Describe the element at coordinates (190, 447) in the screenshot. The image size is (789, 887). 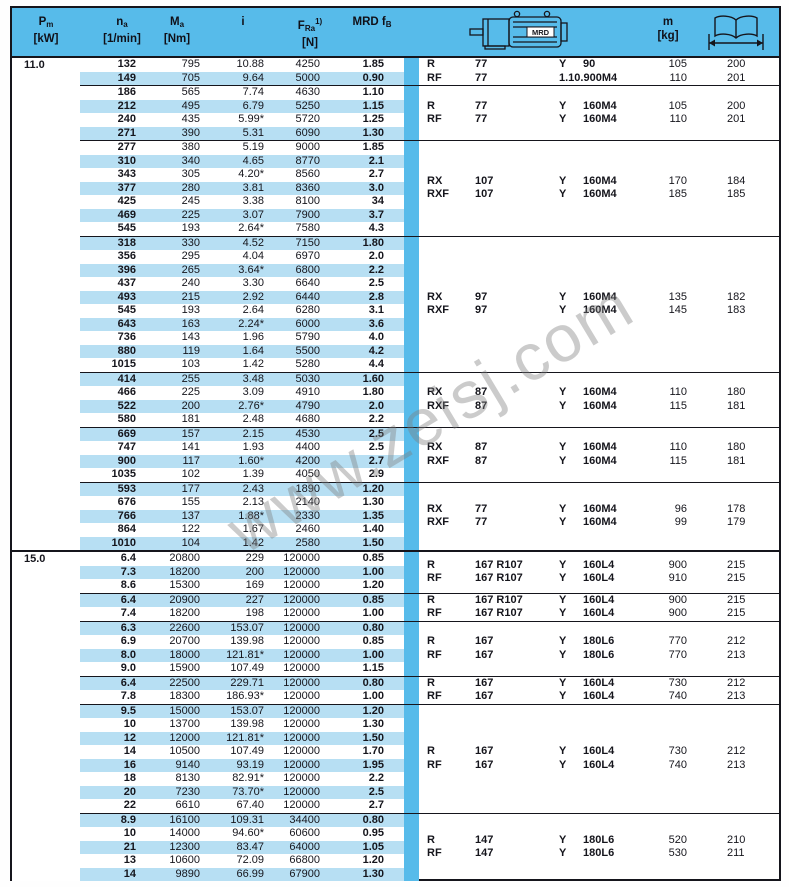
I see `torque-value: 141` at that location.